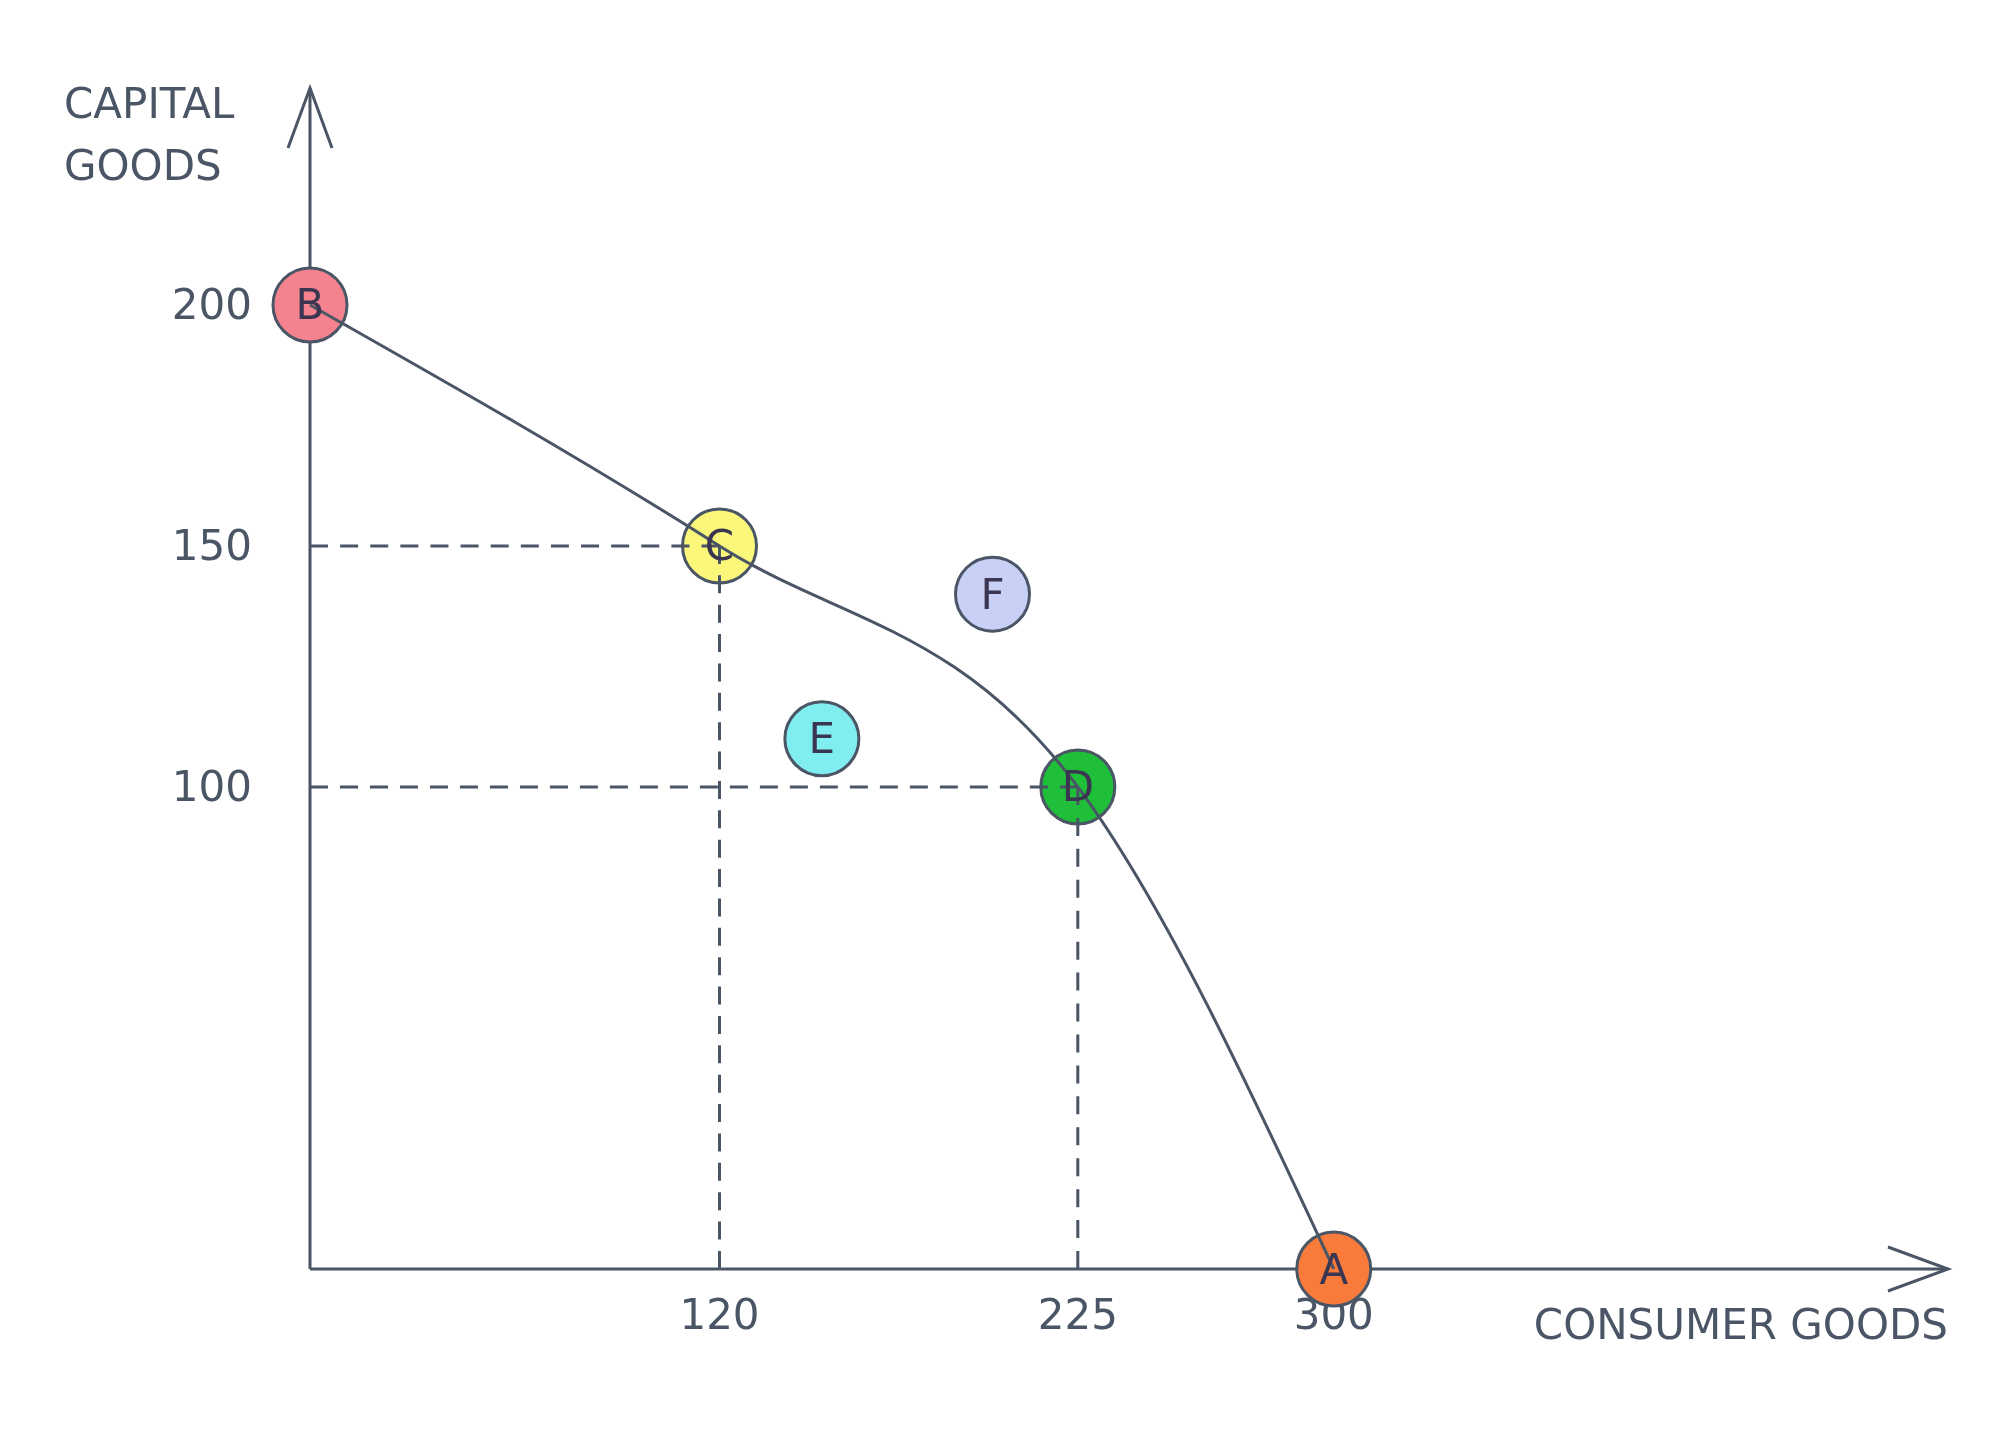  Describe the element at coordinates (149, 134) in the screenshot. I see `y-axis-title: CAPITAL GOODS` at that location.